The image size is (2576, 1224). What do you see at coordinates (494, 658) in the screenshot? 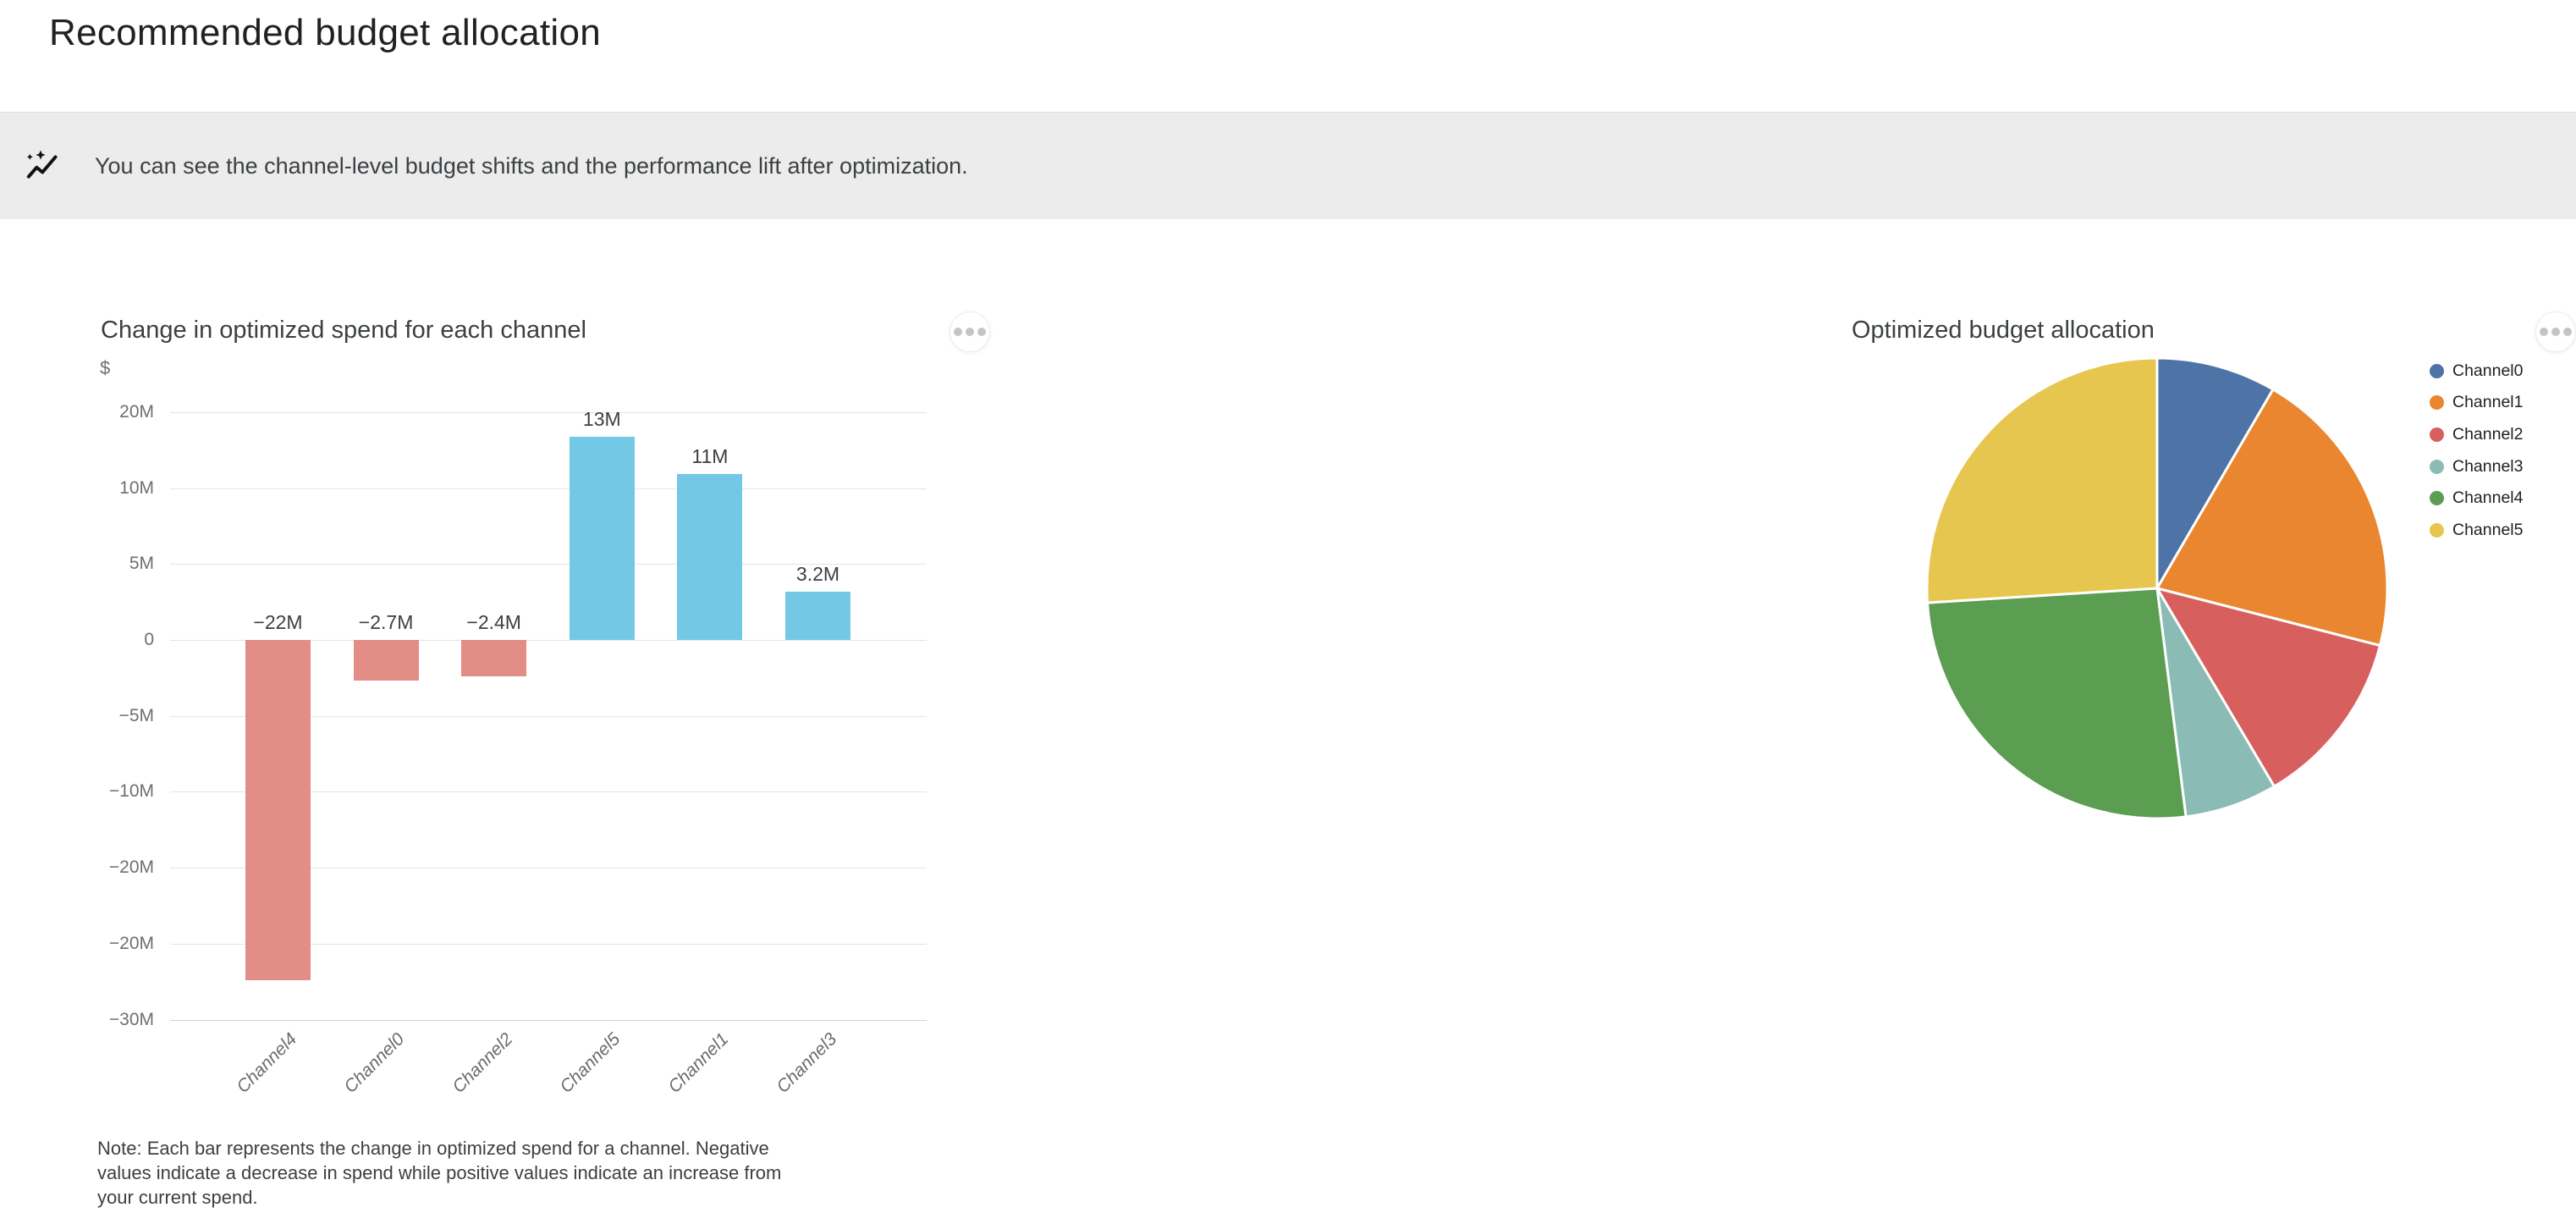
I see `bar-channel2` at bounding box center [494, 658].